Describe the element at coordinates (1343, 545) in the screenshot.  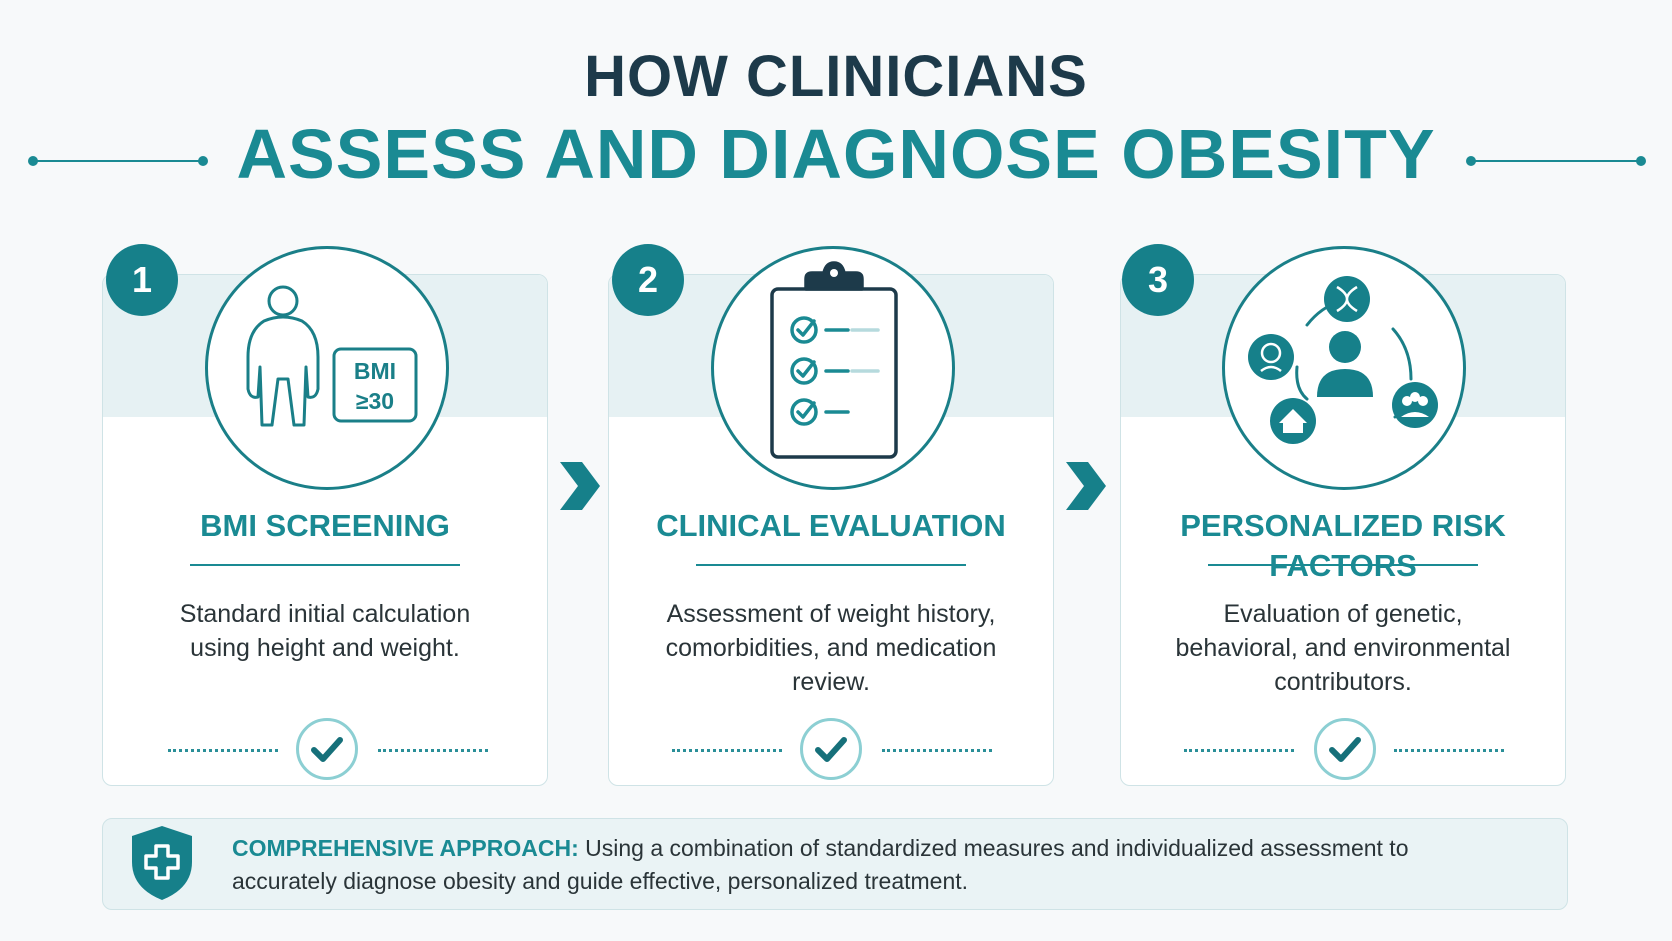
I see `step-title: PERSONALIZED RISK FACTORS` at that location.